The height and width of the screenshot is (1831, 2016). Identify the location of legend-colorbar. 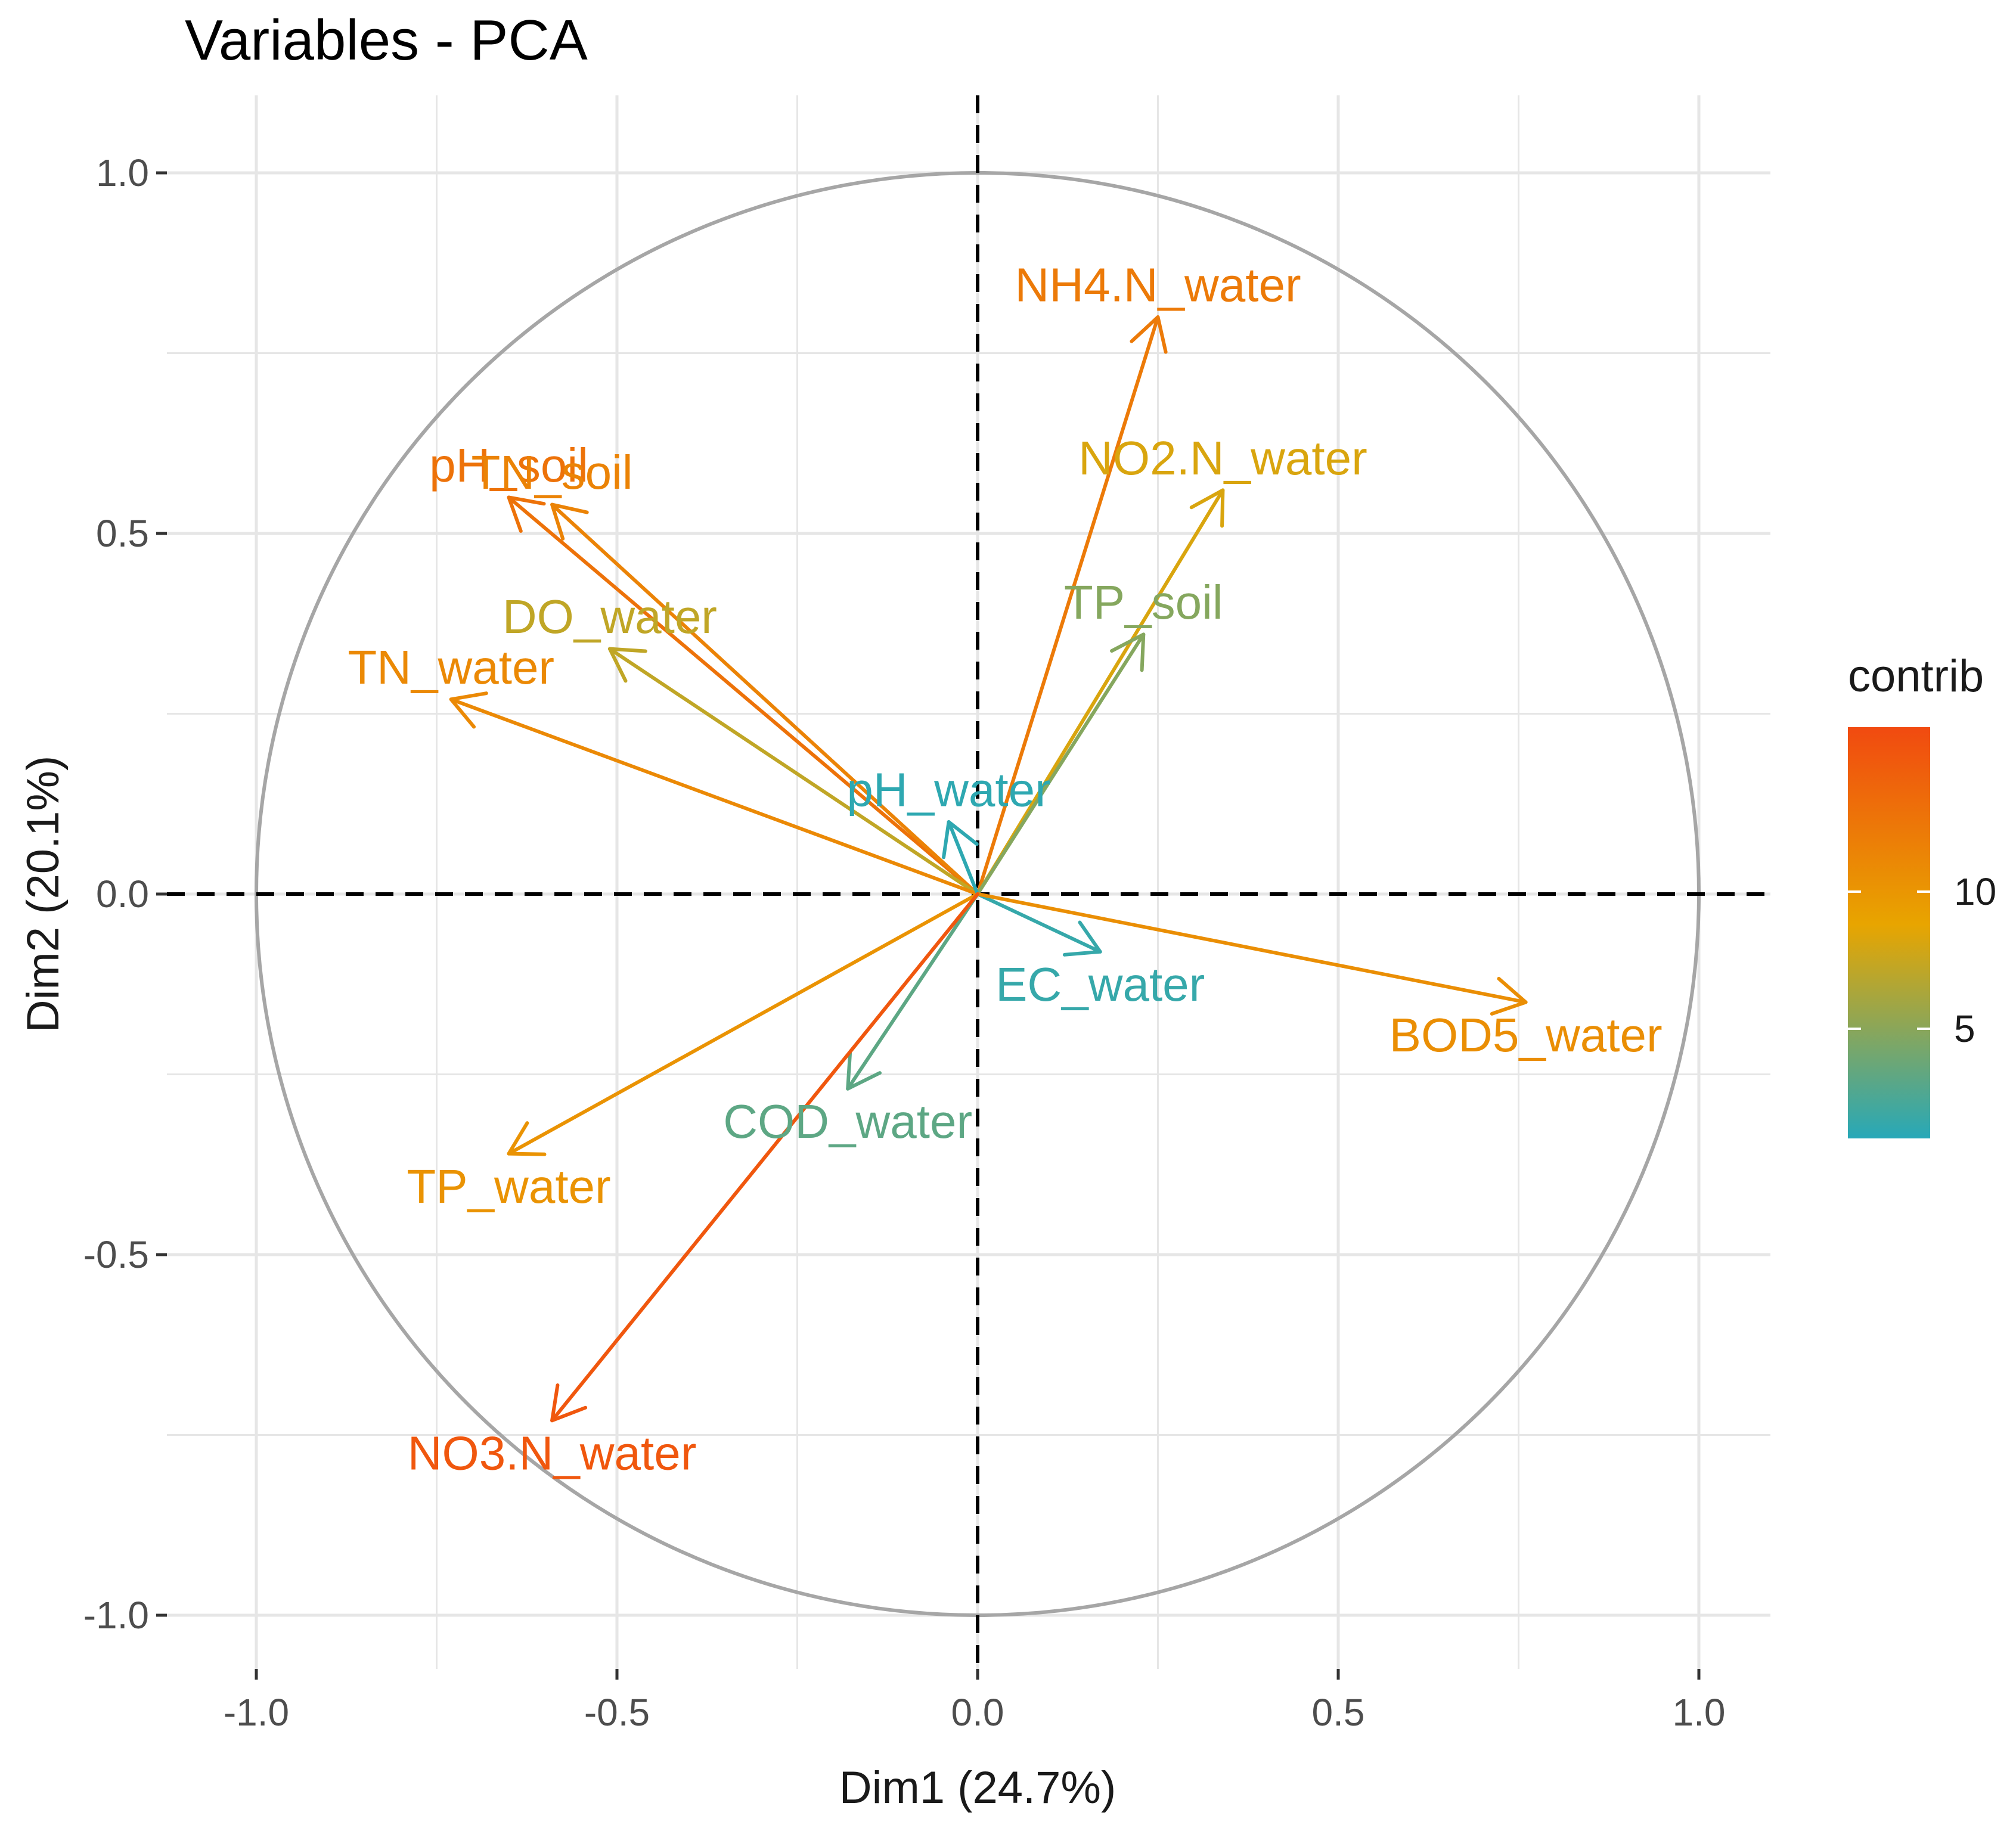
(1889, 932).